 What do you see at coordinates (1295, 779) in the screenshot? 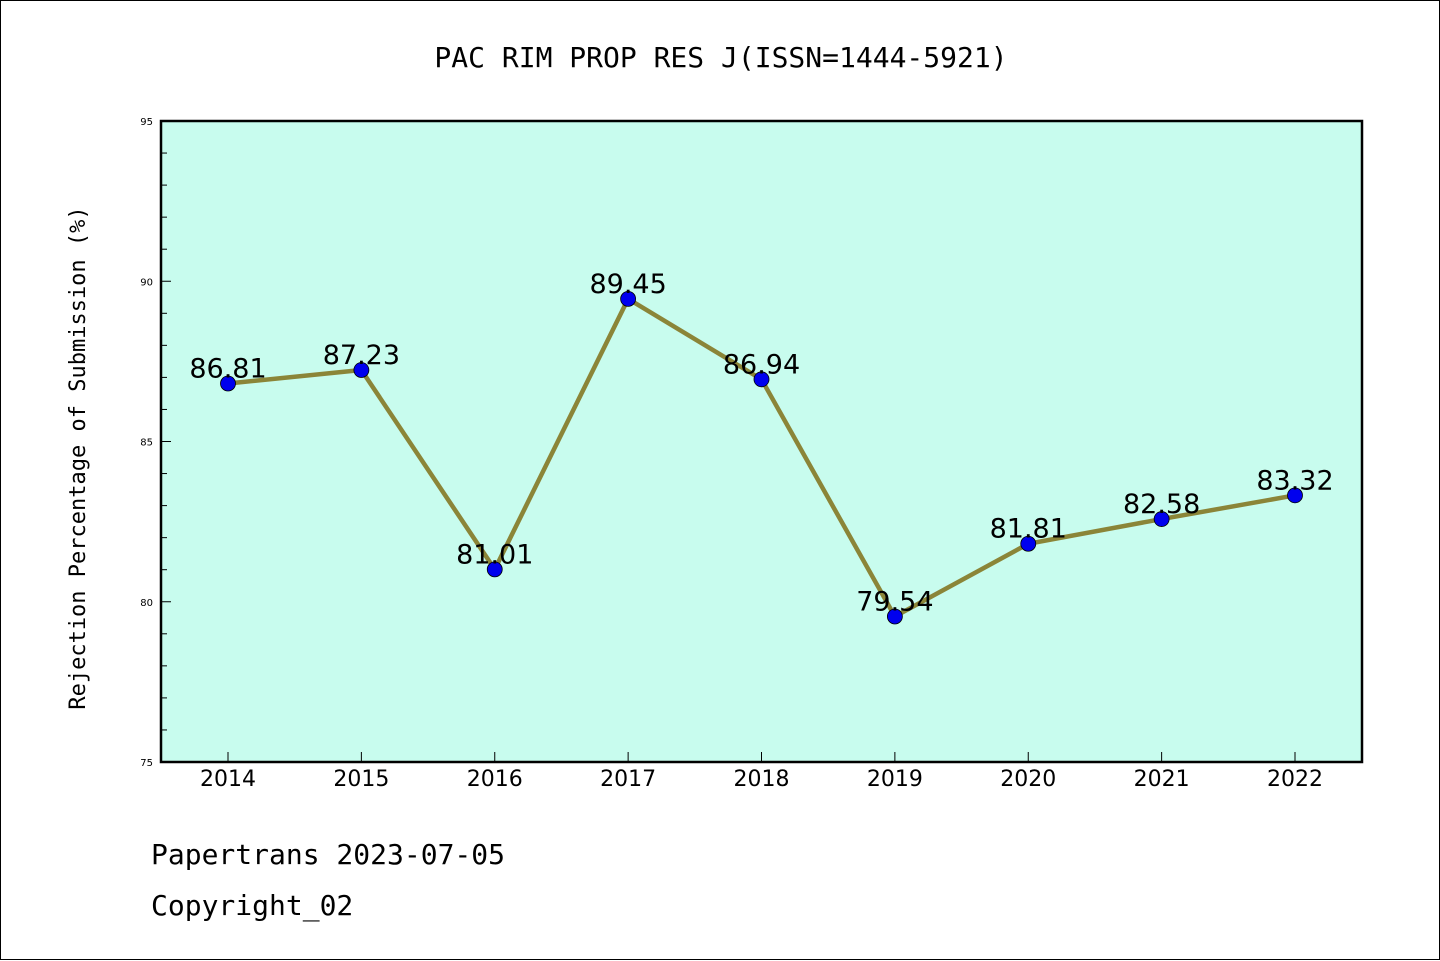
I see `x-tick-label: 2022` at bounding box center [1295, 779].